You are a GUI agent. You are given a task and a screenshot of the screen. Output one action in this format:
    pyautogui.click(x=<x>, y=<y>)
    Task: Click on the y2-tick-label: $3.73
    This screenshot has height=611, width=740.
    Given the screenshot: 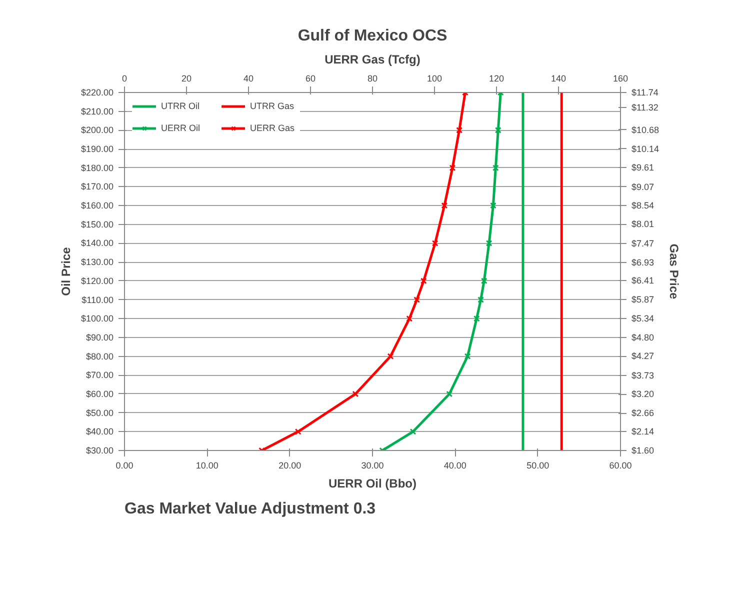 What is the action you would take?
    pyautogui.click(x=643, y=375)
    